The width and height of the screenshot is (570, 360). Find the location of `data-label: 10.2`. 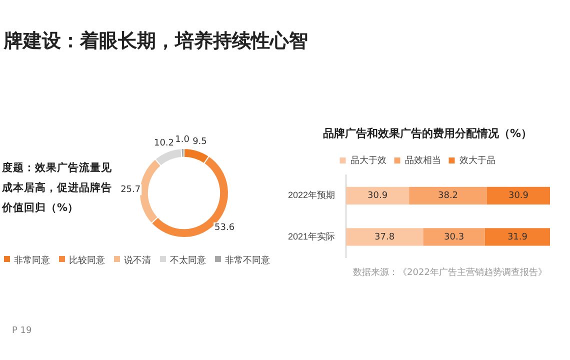

data-label: 10.2 is located at coordinates (164, 143).